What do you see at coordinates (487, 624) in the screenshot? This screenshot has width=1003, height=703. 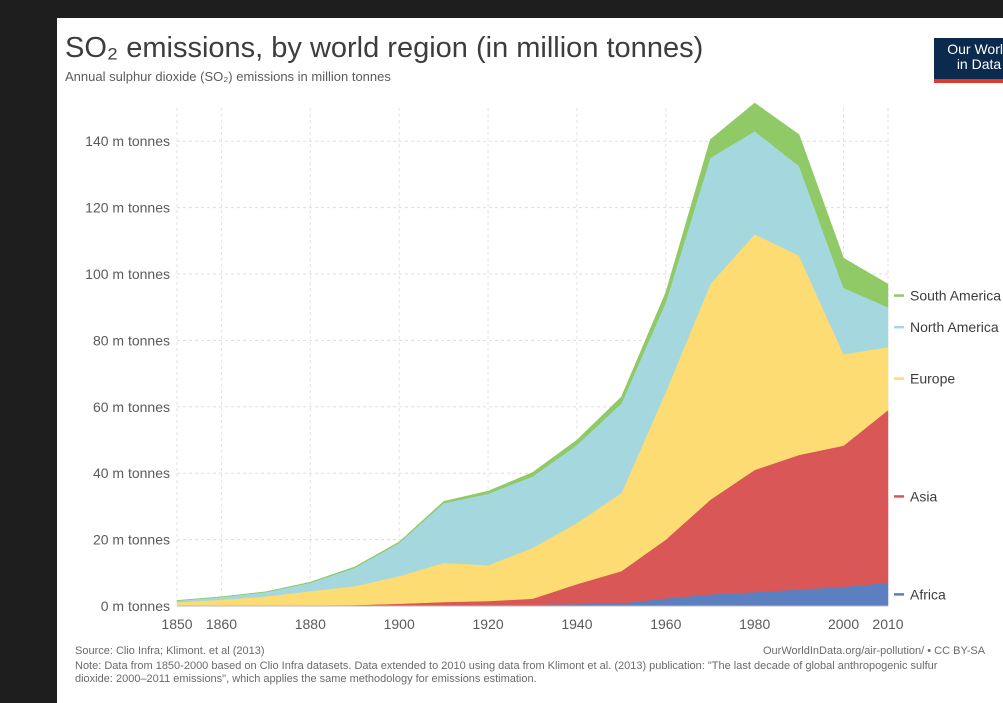 I see `x-tick-label: 1920` at bounding box center [487, 624].